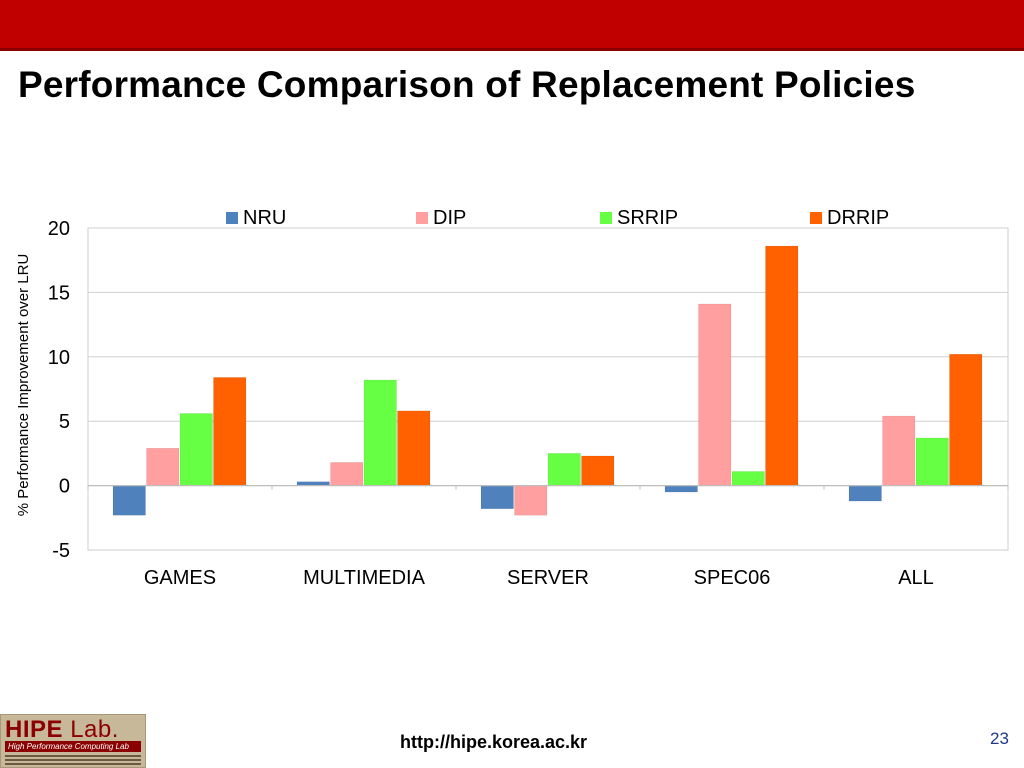 The height and width of the screenshot is (768, 1024). Describe the element at coordinates (748, 478) in the screenshot. I see `bar-srrip-spec06` at that location.